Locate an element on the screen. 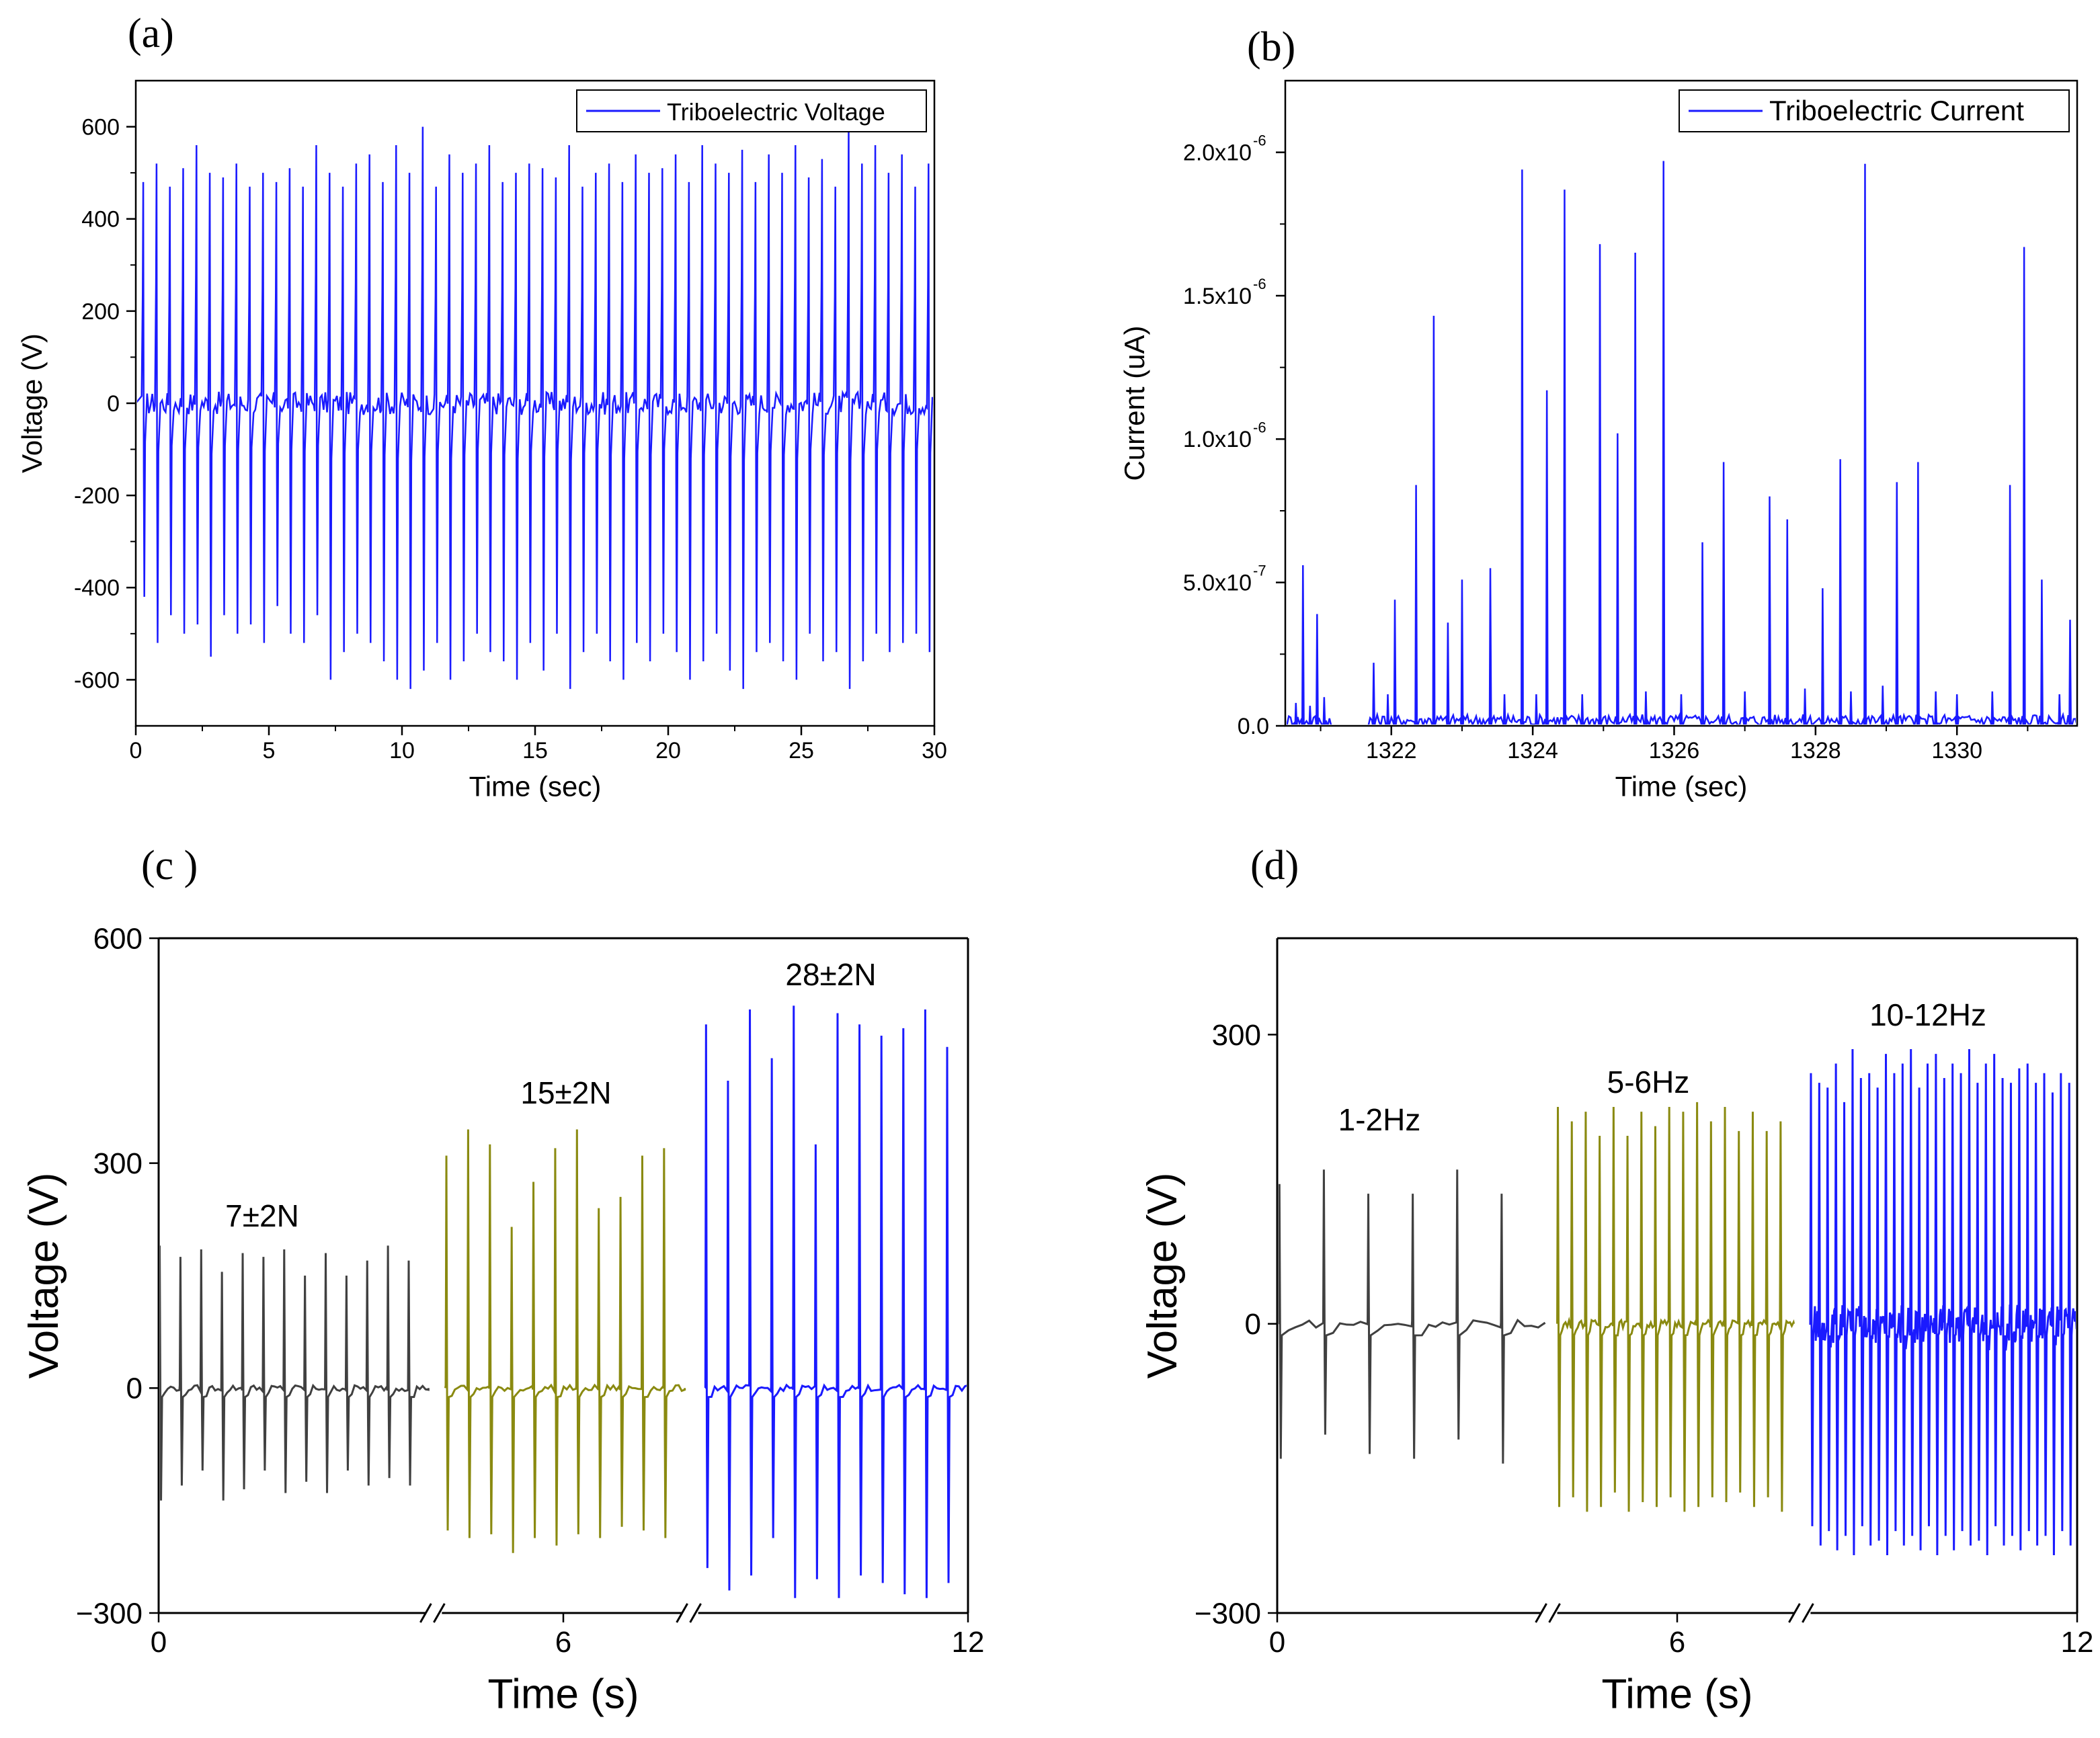 This screenshot has width=2100, height=1738. legend-label: Triboelectric Current is located at coordinates (1896, 110).